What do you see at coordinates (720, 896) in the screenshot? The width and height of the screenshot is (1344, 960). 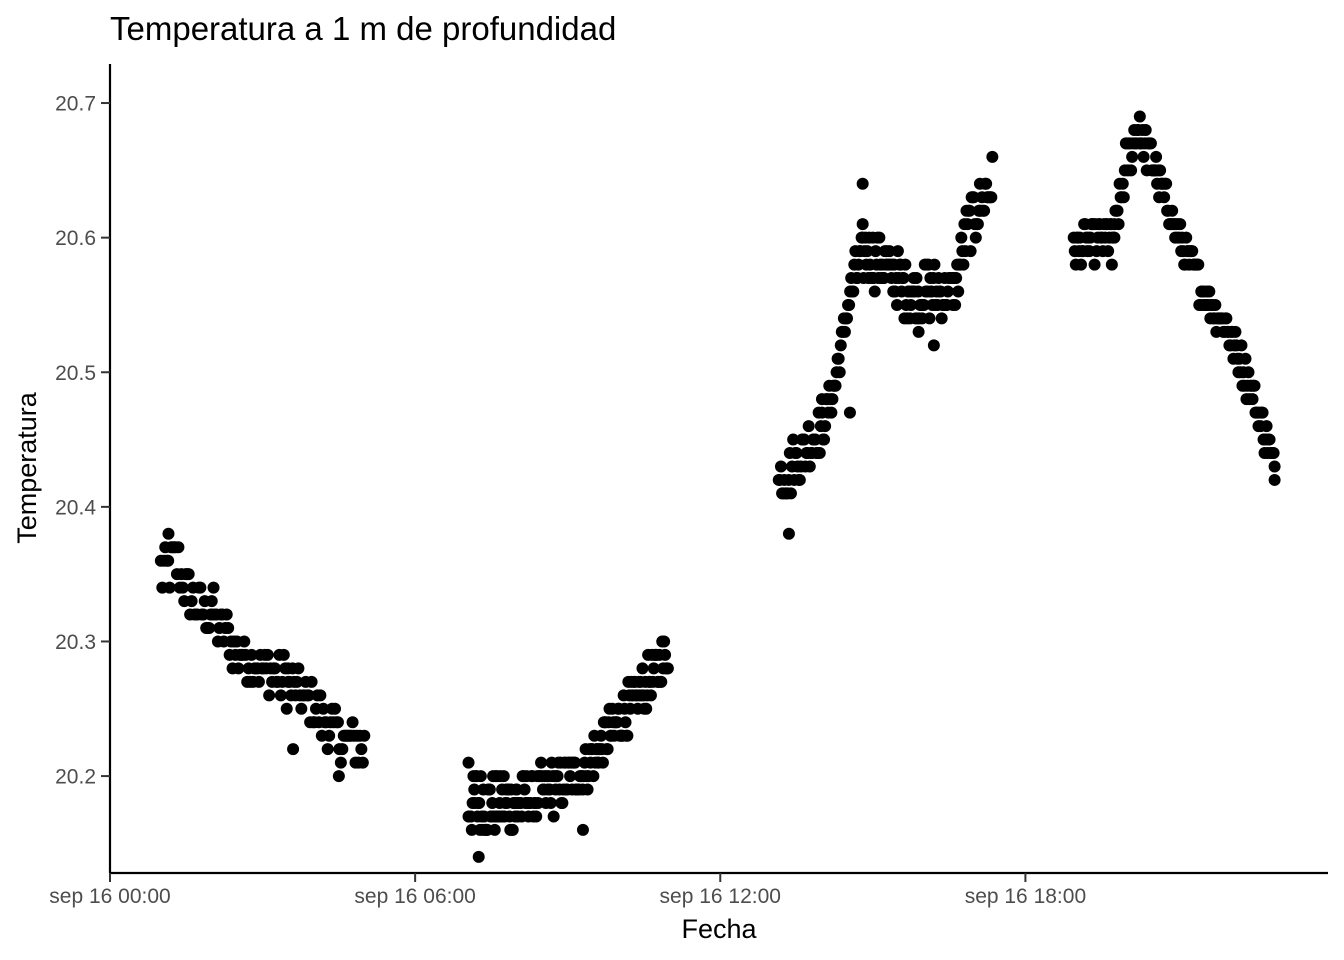 I see `x-tick-label: sep 16 12:00` at bounding box center [720, 896].